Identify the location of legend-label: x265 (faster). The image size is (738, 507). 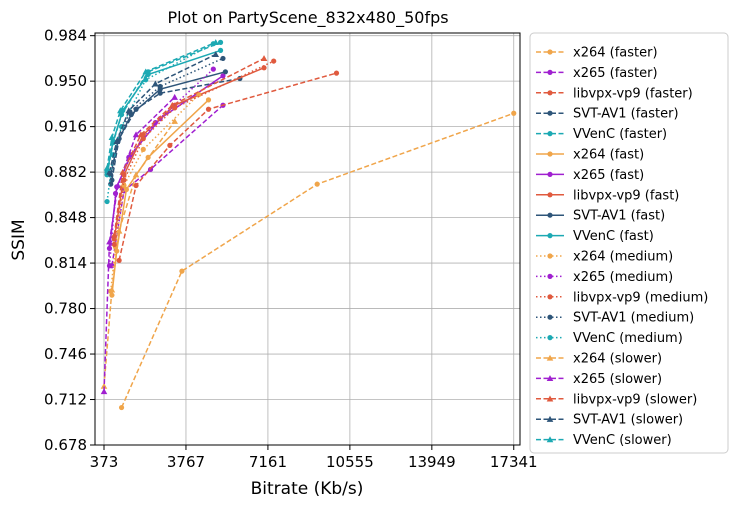
(615, 73).